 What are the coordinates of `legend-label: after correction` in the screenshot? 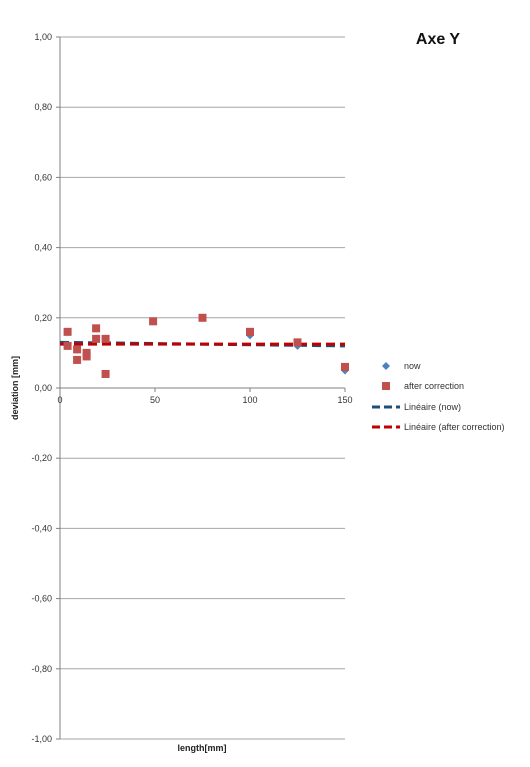 It's located at (434, 386).